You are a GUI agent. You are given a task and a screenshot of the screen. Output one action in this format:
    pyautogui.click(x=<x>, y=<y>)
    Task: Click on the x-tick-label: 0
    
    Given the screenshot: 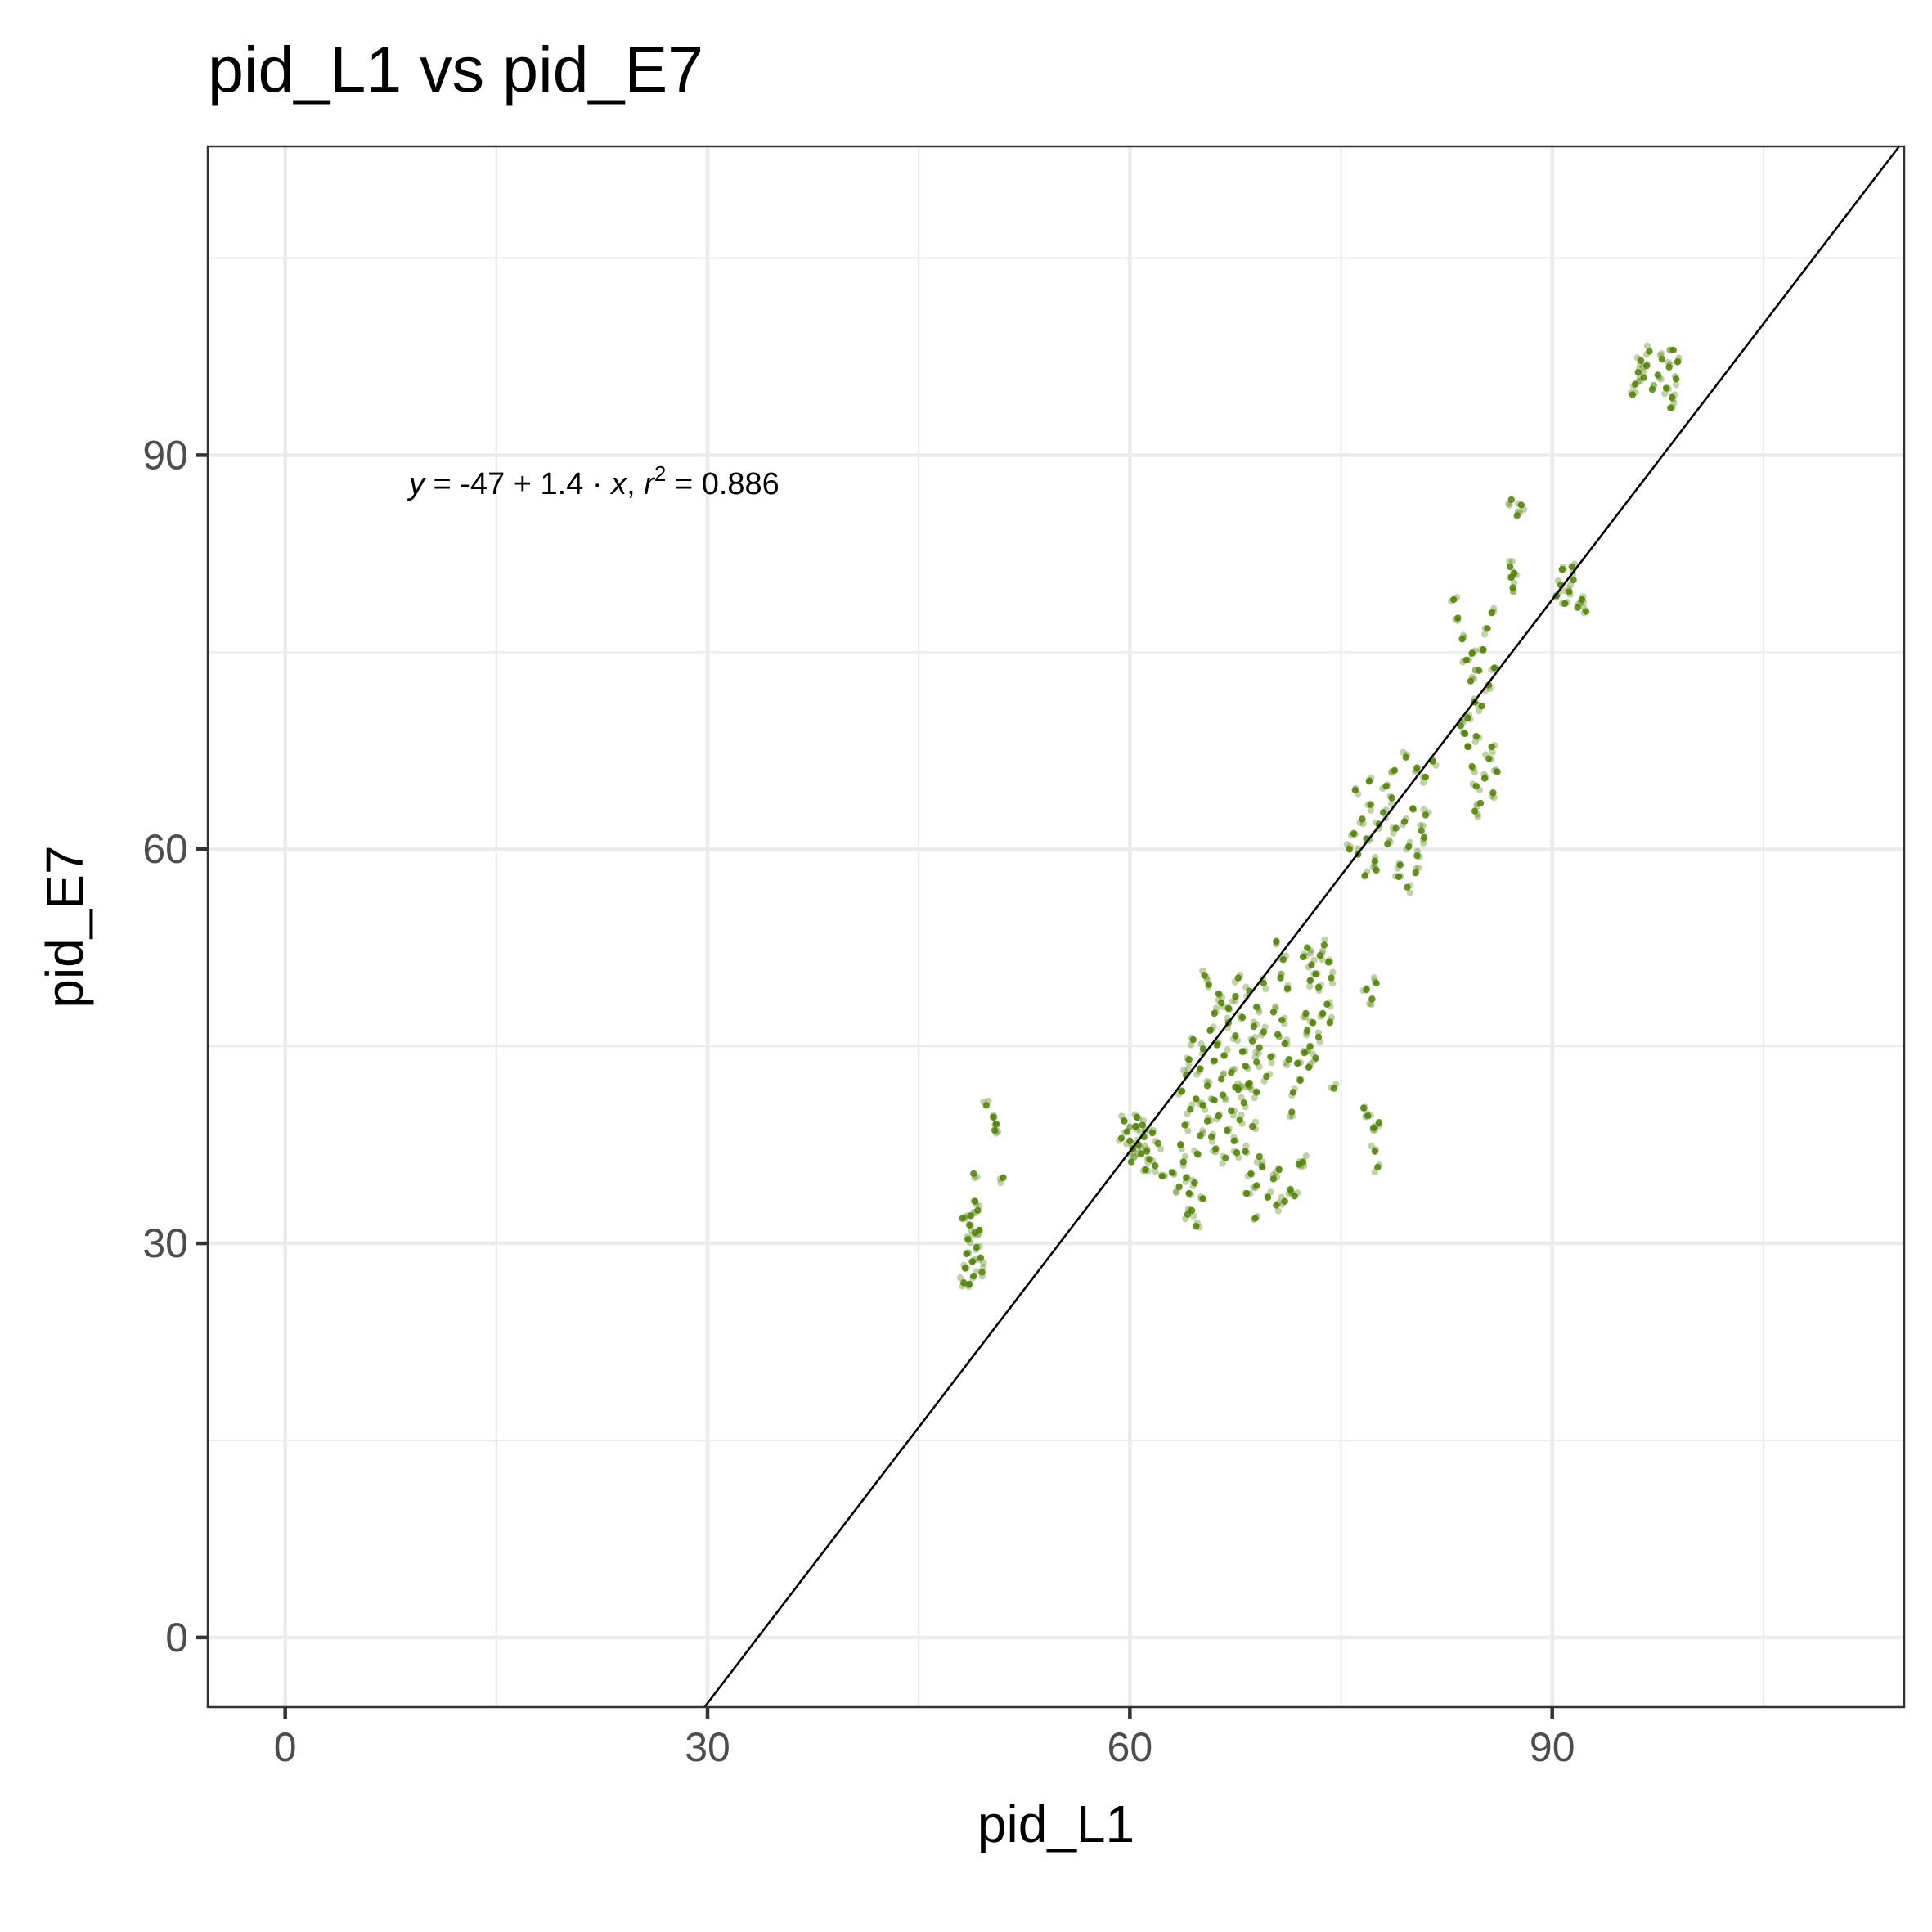 What is the action you would take?
    pyautogui.click(x=285, y=1747)
    